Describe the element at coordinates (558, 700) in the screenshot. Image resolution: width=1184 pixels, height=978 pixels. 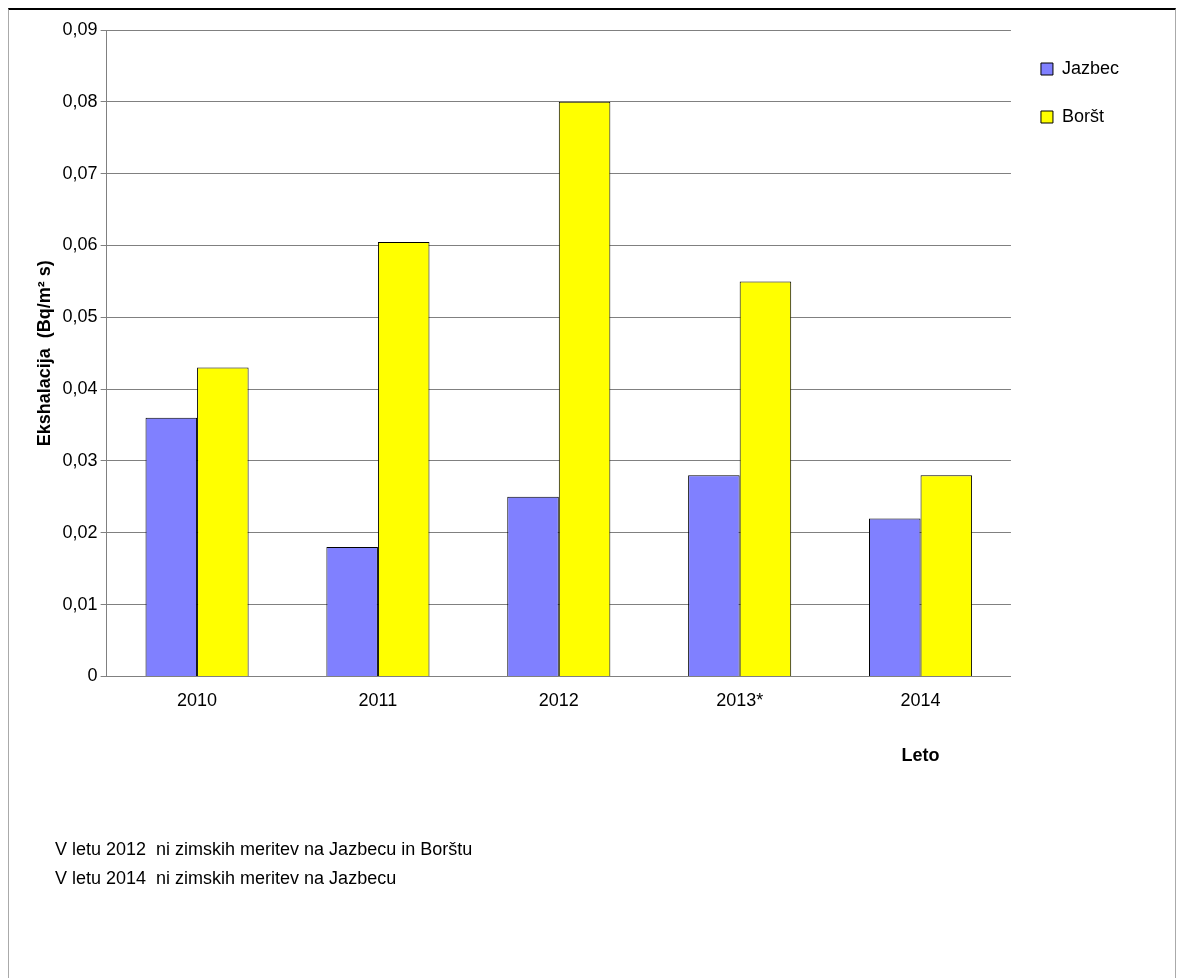
I see `x-tick-label: 2012` at that location.